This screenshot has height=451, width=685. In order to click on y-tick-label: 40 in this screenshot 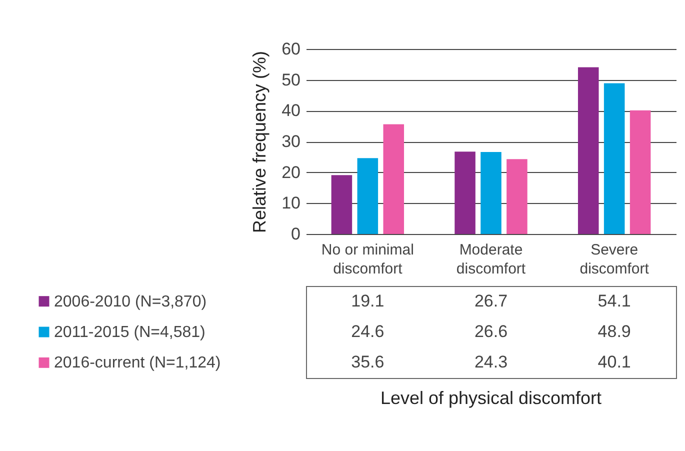, I will do `click(291, 110)`.